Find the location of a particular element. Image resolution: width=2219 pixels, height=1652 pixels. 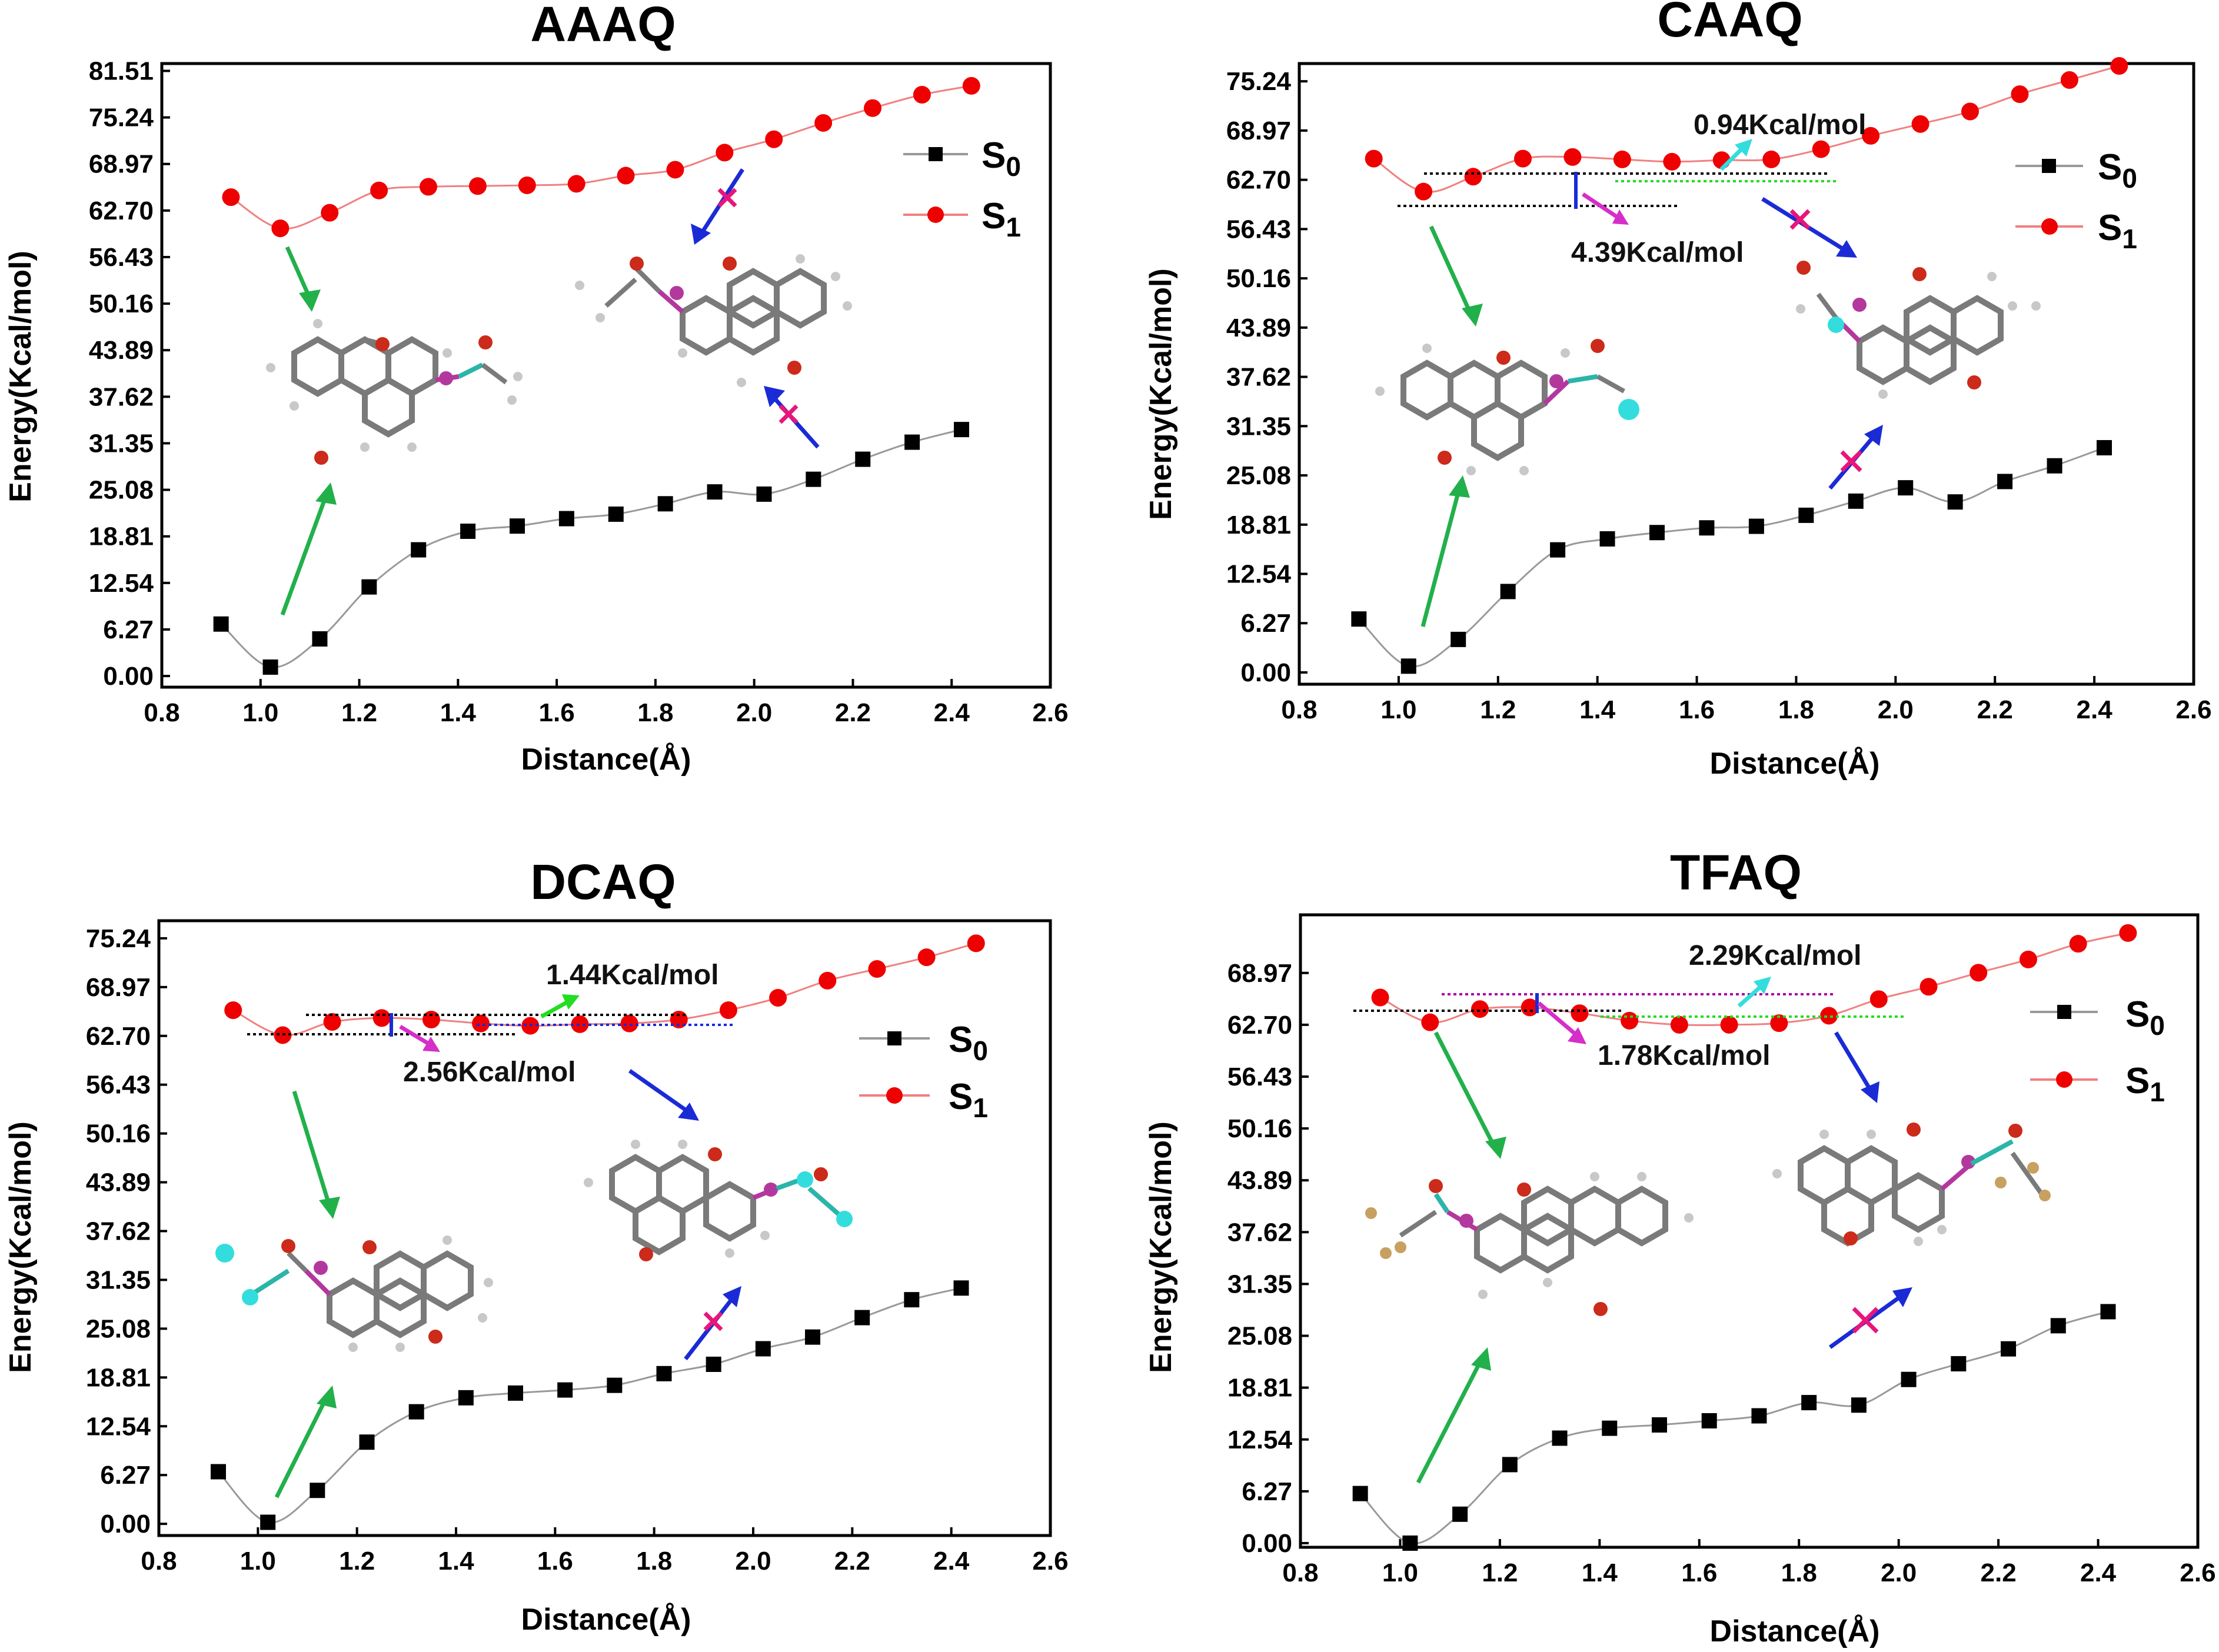

barrier-label-top: 1.44Kcal/mol is located at coordinates (632, 975).